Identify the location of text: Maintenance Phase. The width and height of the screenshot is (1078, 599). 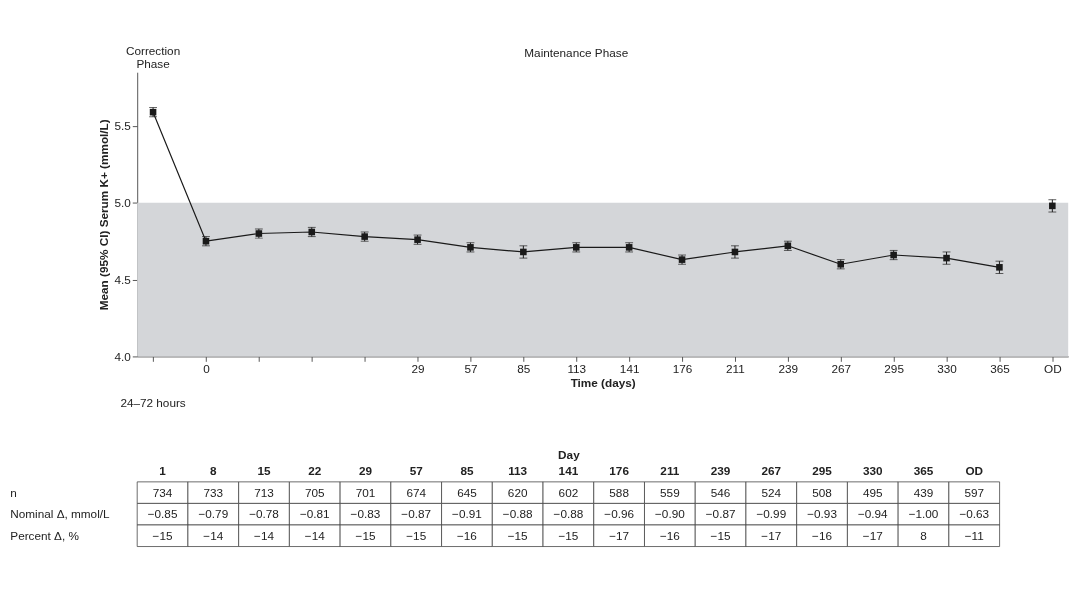
(576, 52).